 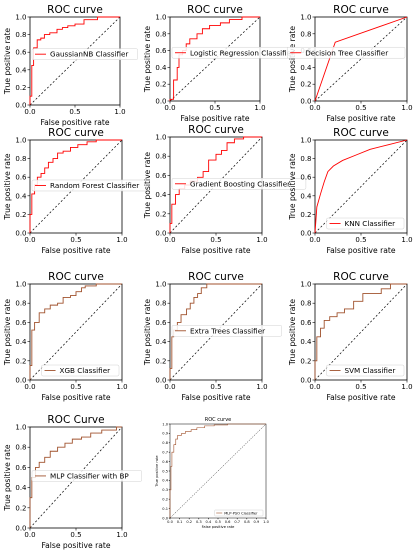 I want to click on x-tick-label: 0.2, so click(x=189, y=522).